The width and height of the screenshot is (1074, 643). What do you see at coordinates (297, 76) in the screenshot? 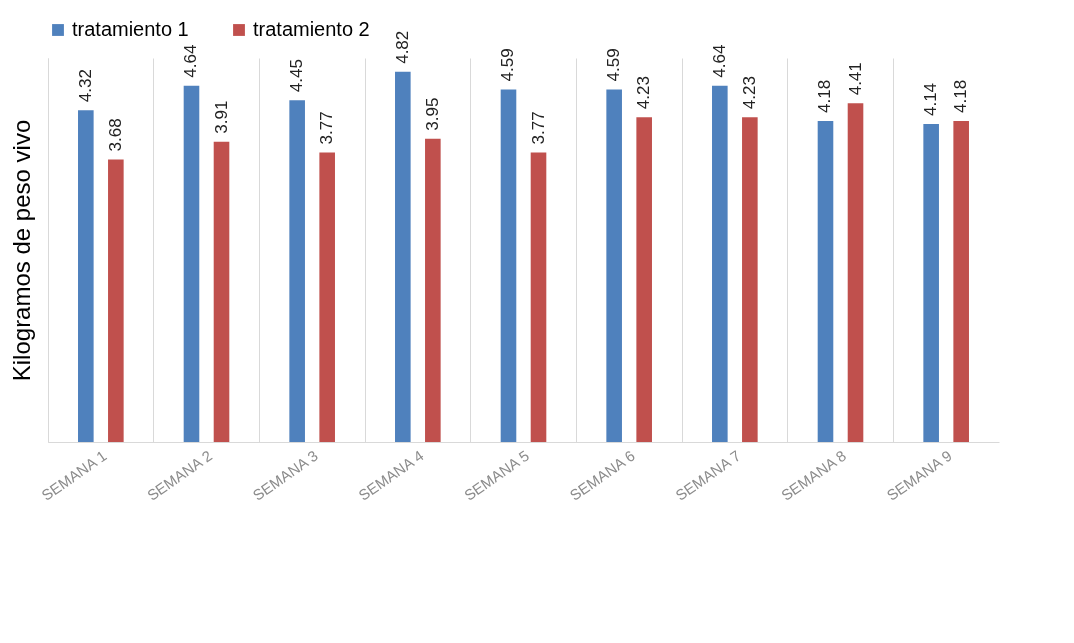
I see `data-label: 4.45` at bounding box center [297, 76].